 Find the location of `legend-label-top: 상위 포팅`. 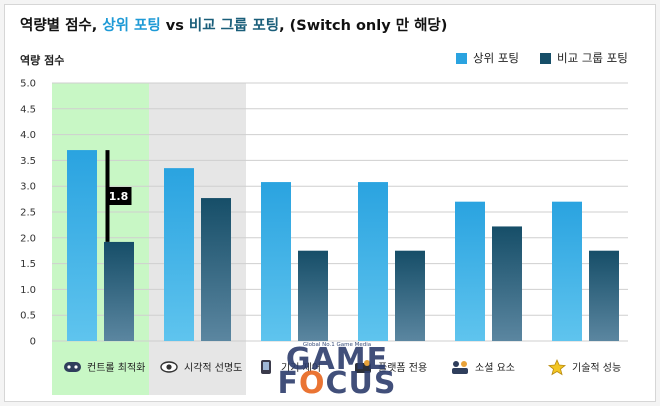

legend-label-top: 상위 포팅 is located at coordinates (496, 58).